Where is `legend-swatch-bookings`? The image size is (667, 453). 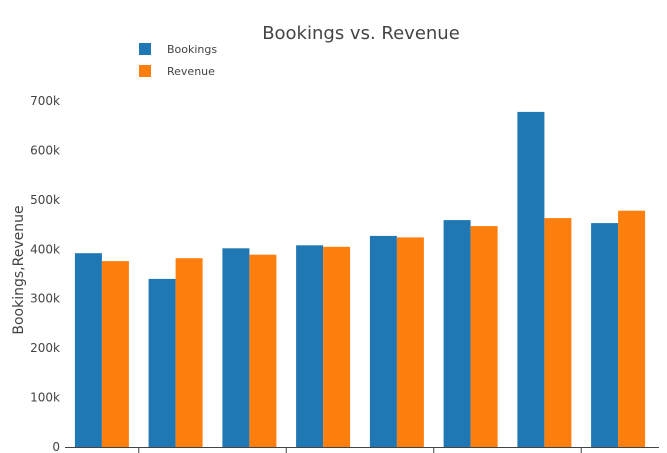 legend-swatch-bookings is located at coordinates (145, 49).